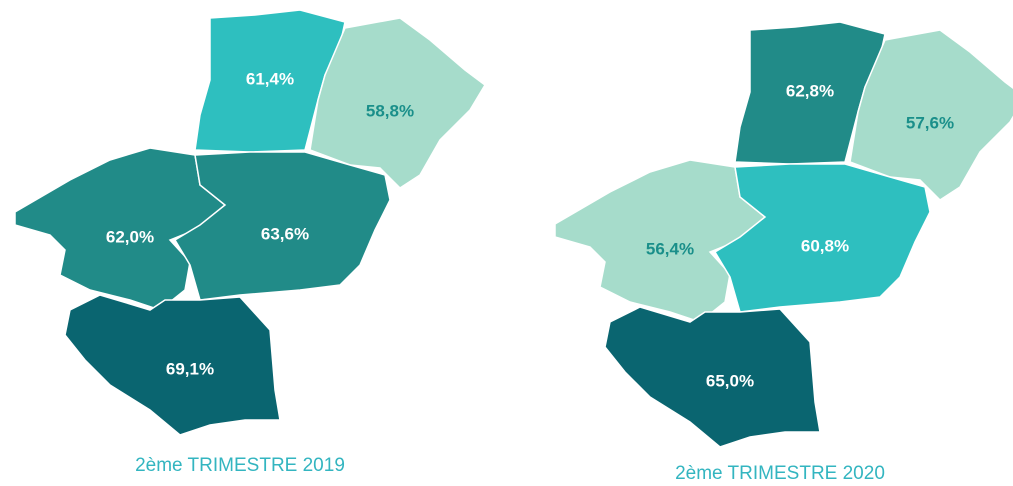 The width and height of the screenshot is (1013, 486). What do you see at coordinates (670, 248) in the screenshot?
I see `region-label: 56,4%` at bounding box center [670, 248].